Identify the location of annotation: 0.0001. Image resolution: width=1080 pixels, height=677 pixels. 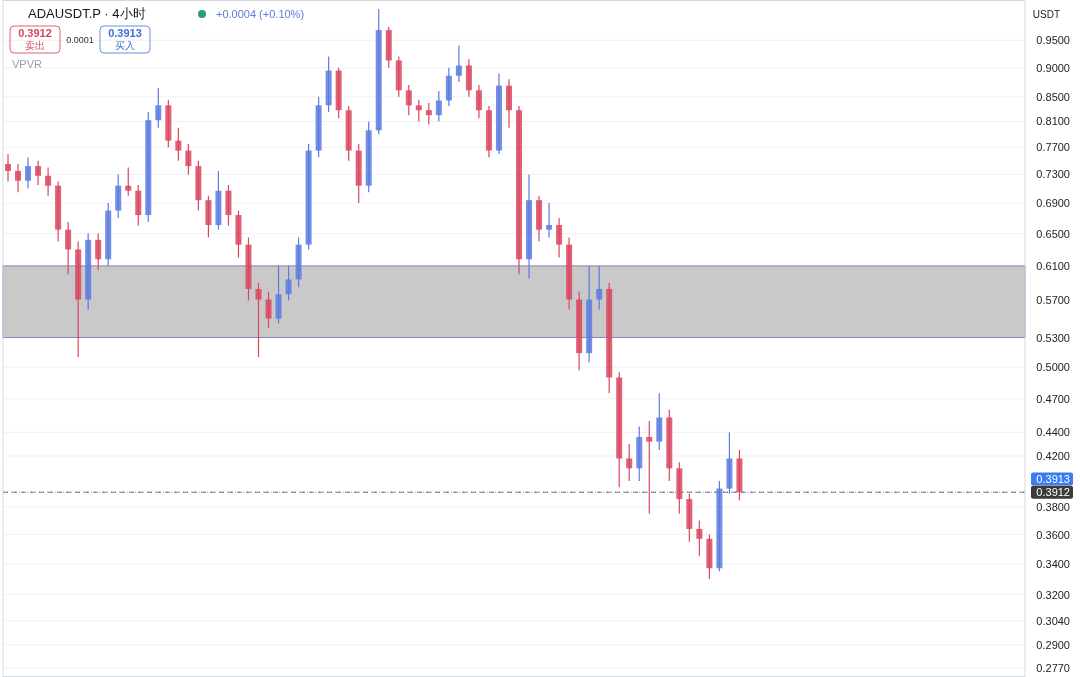
(80, 40).